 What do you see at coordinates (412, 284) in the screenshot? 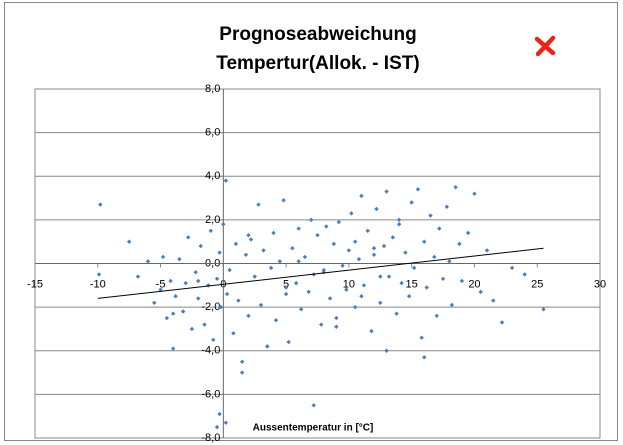
I see `x-tick-label: 15` at bounding box center [412, 284].